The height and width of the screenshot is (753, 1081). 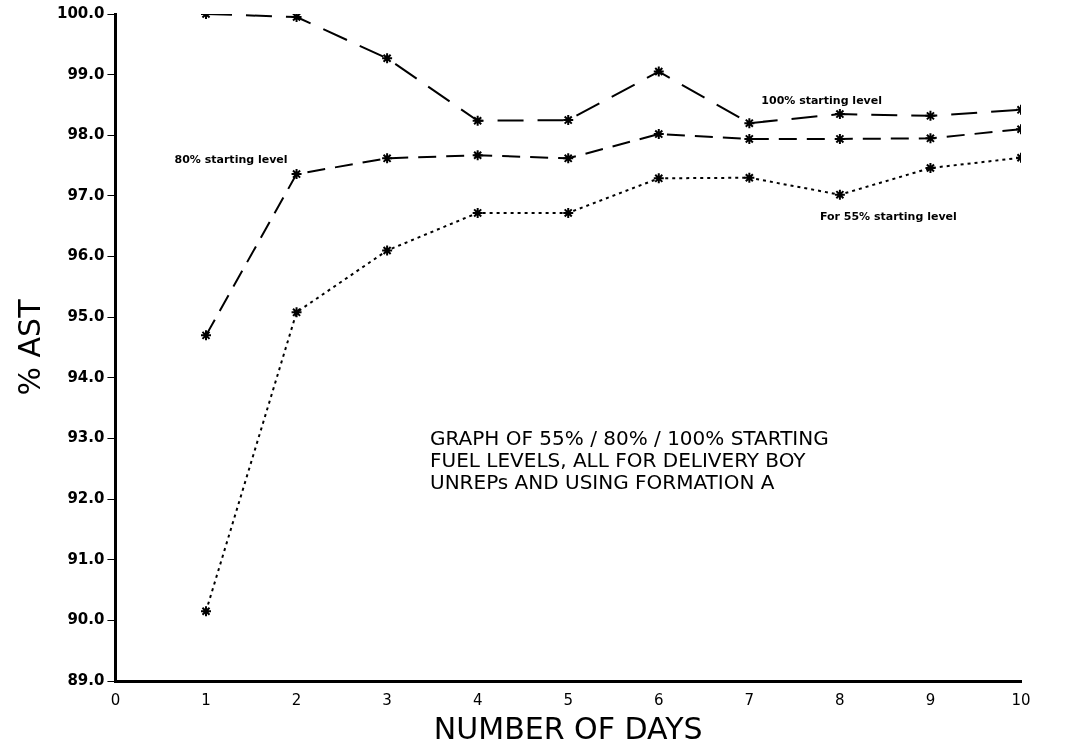 What do you see at coordinates (568, 728) in the screenshot?
I see `x-axis-title: NUMBER OF DAYS` at bounding box center [568, 728].